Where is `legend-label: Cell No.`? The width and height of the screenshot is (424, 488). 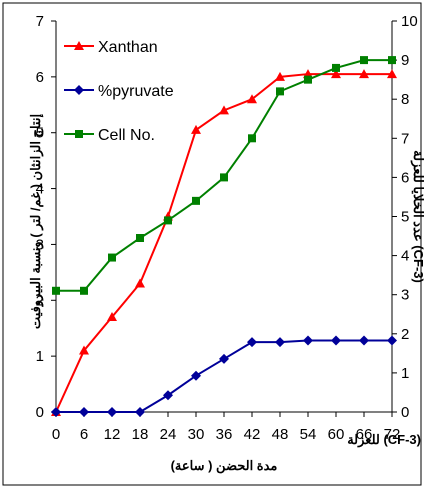
legend-label: Cell No. is located at coordinates (126, 135).